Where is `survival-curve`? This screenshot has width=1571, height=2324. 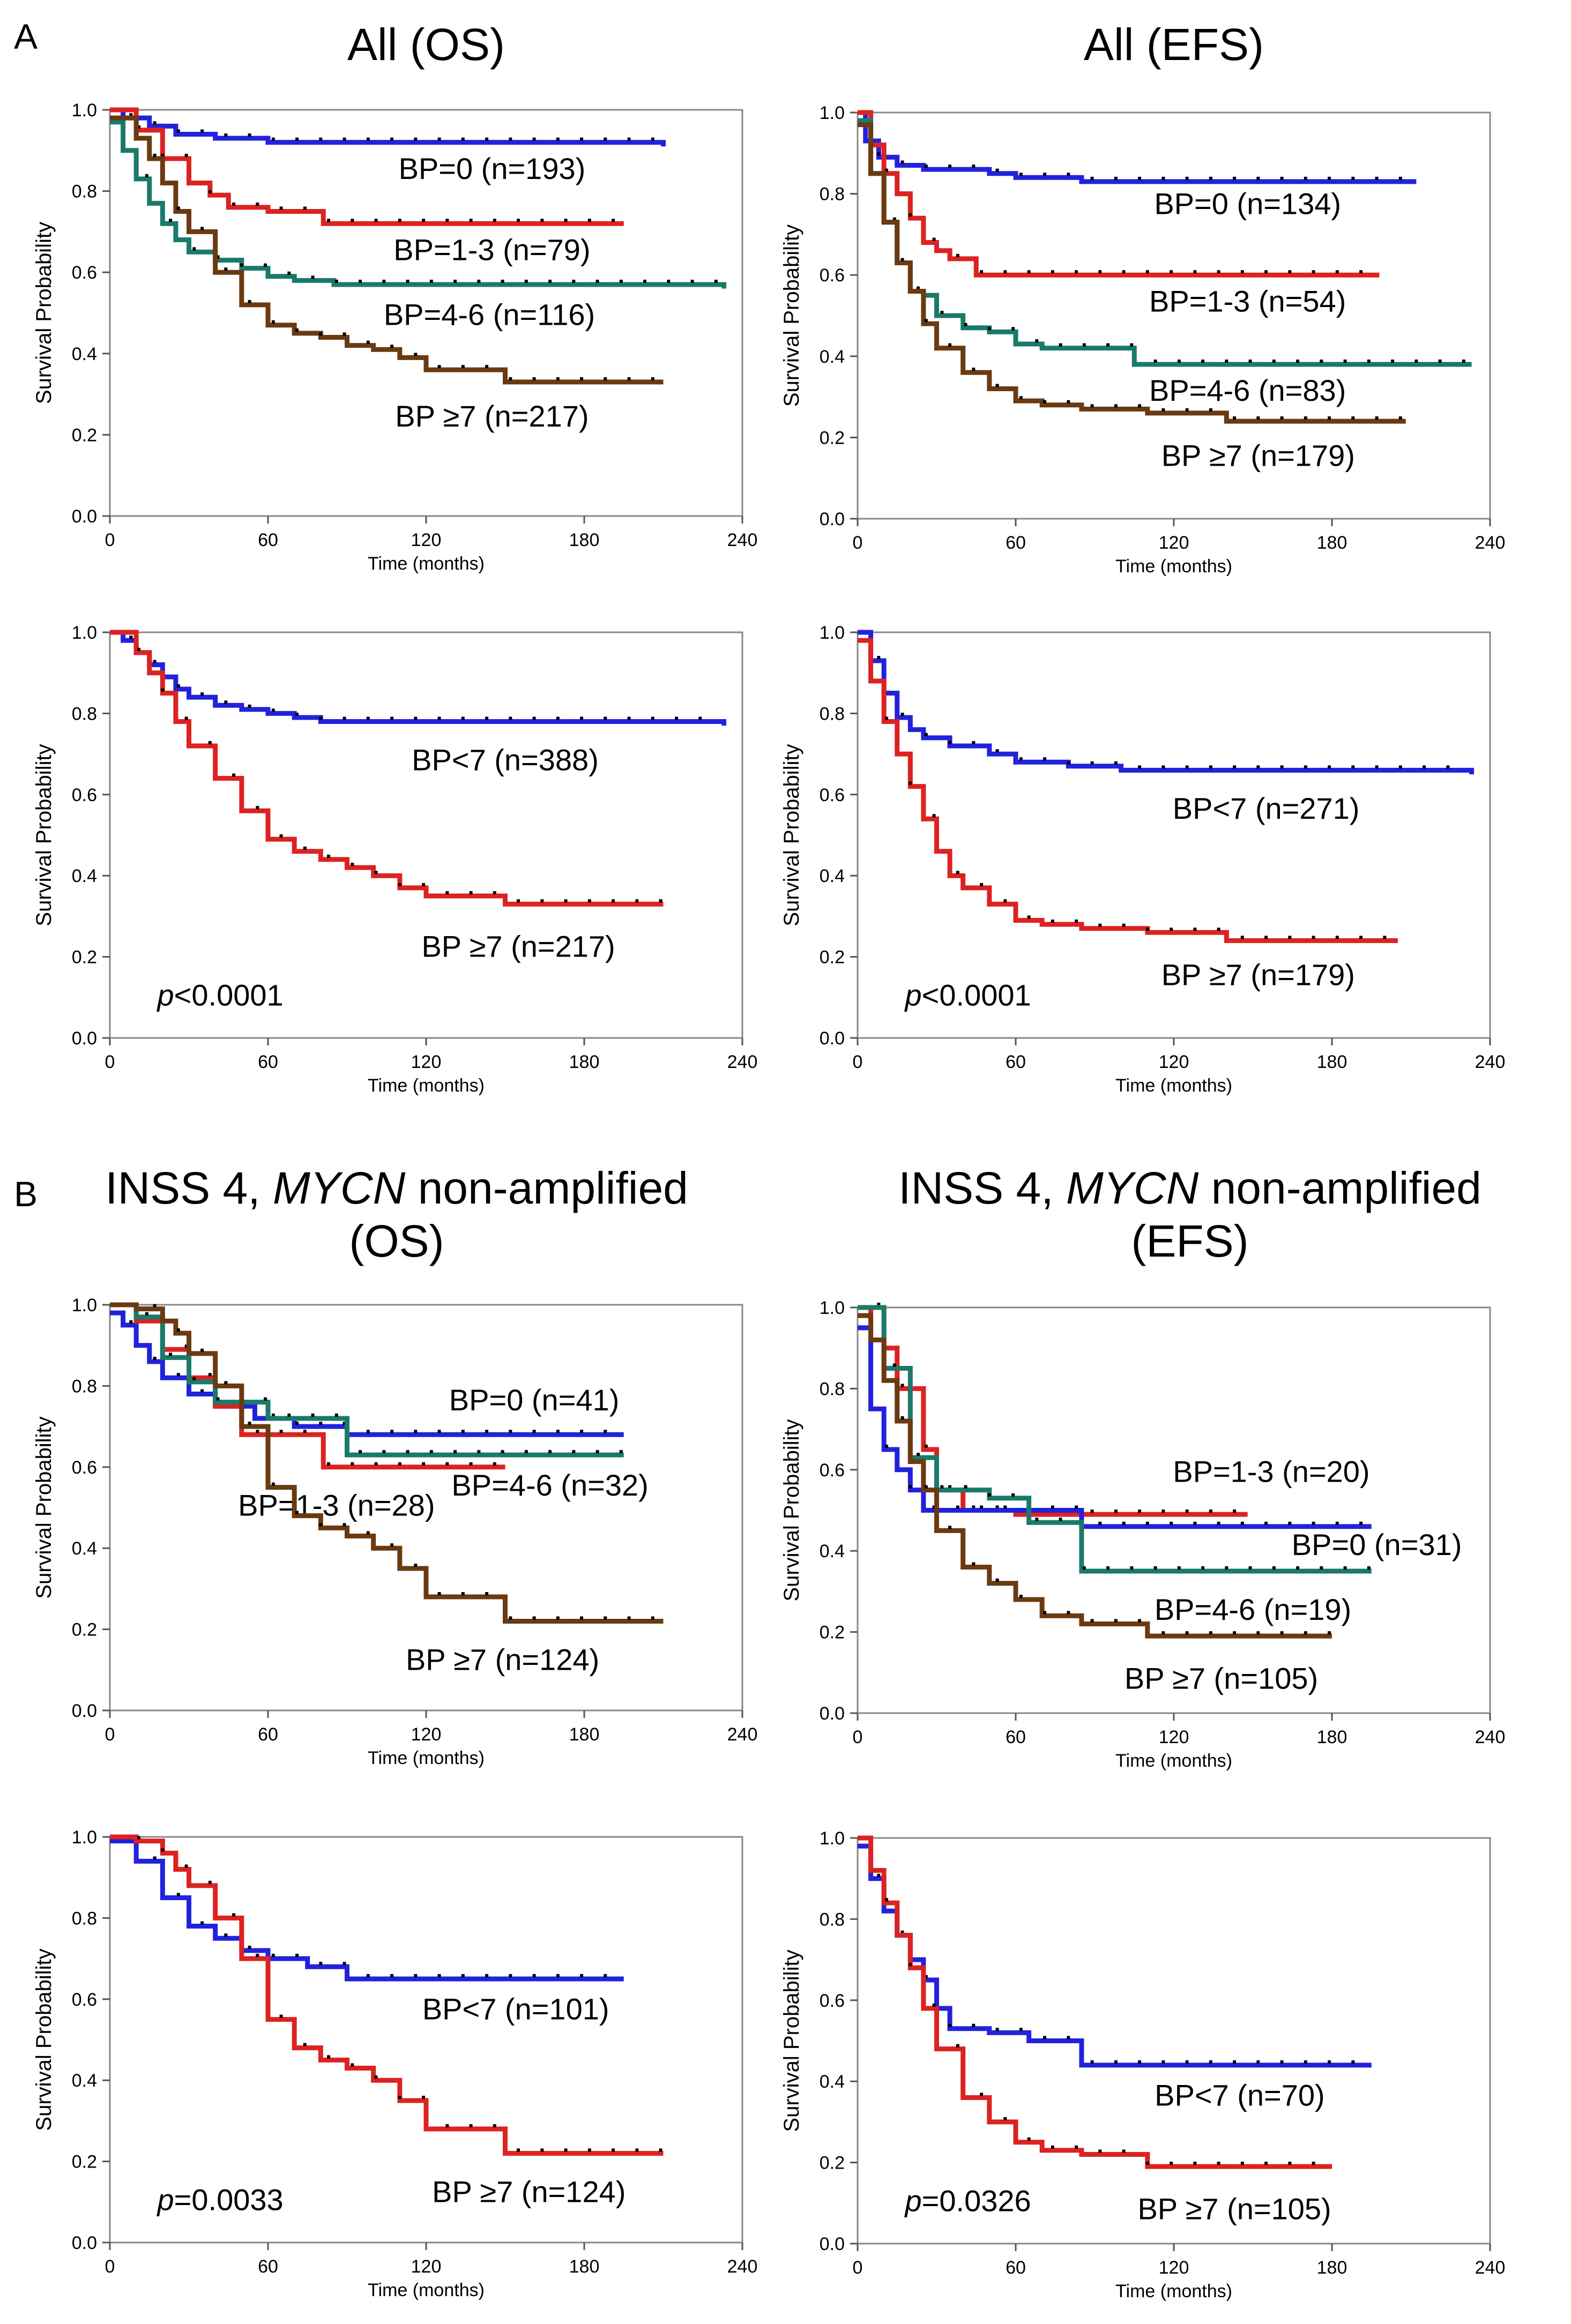
survival-curve is located at coordinates (387, 250).